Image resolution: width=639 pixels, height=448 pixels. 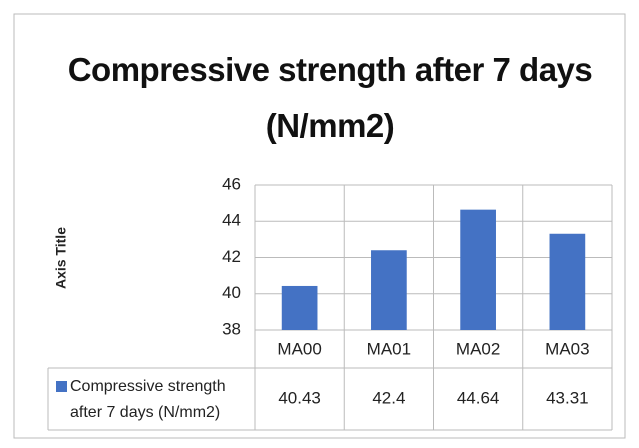 I want to click on table-value: 40.43, so click(x=299, y=397).